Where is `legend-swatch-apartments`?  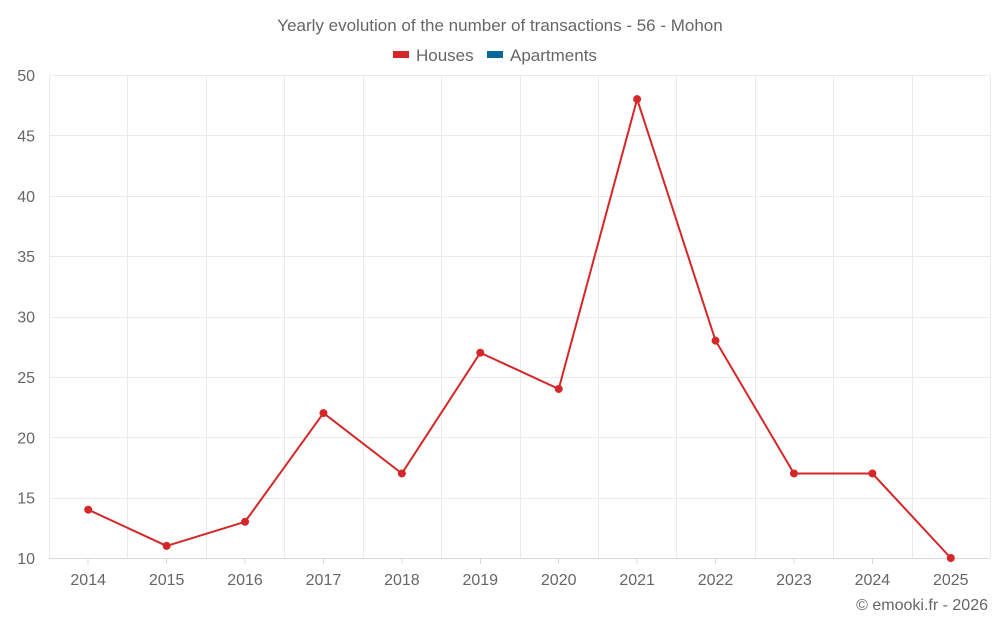 legend-swatch-apartments is located at coordinates (495, 54).